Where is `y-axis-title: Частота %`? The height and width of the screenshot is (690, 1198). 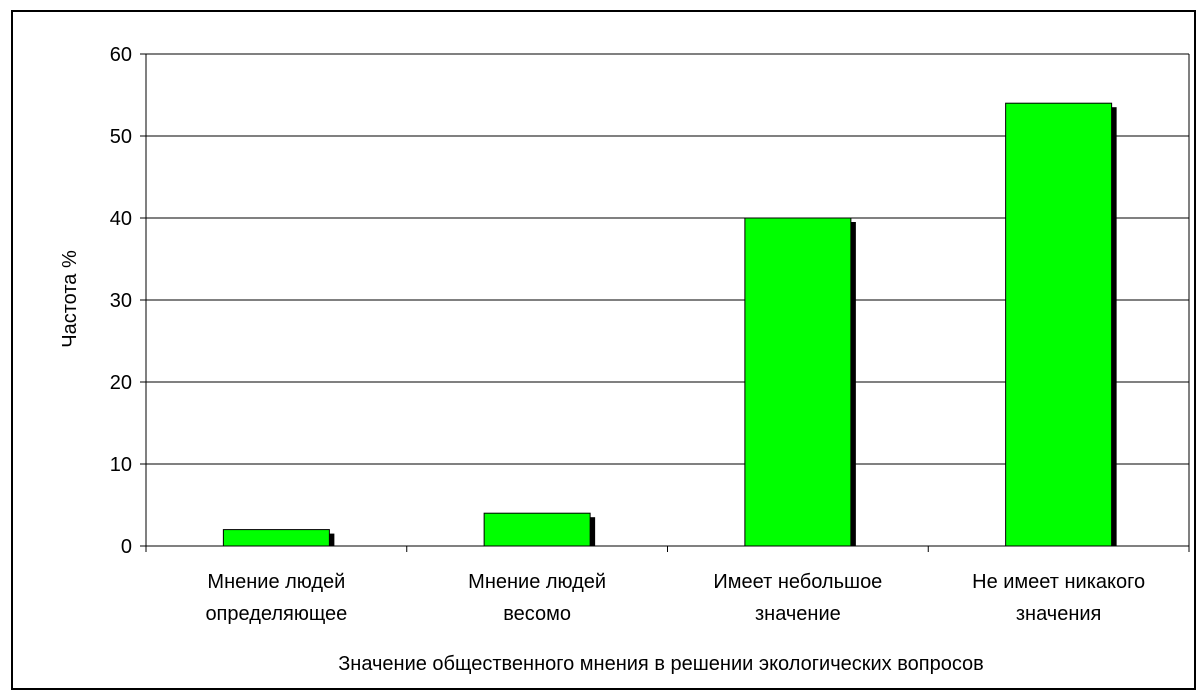
y-axis-title: Частота % is located at coordinates (70, 299).